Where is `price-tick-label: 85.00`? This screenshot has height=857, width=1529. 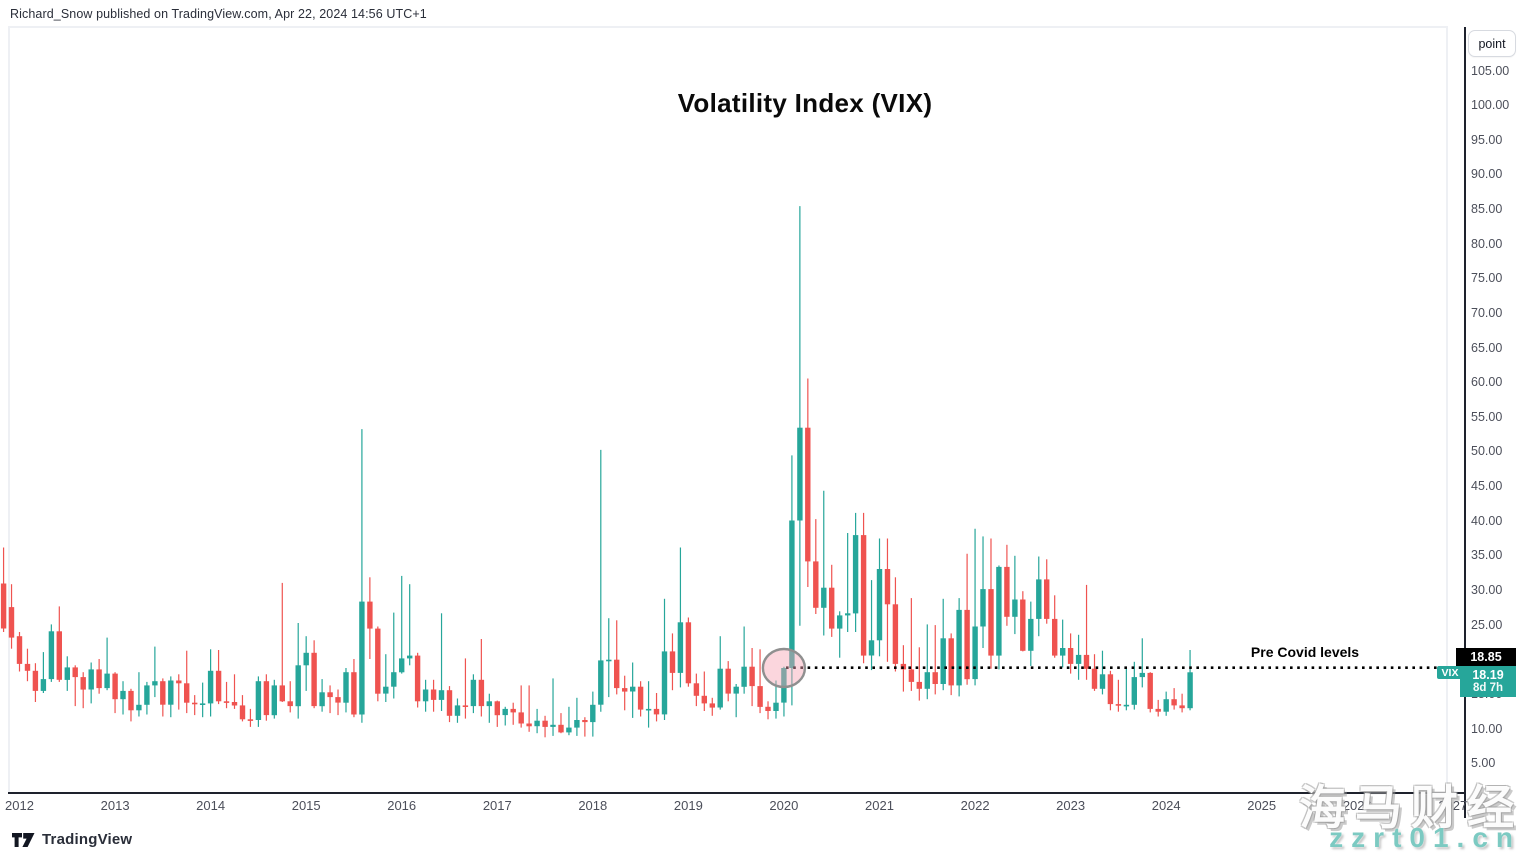
price-tick-label: 85.00 is located at coordinates (1487, 209).